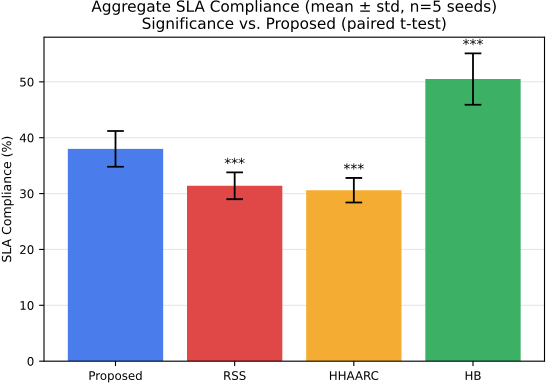  What do you see at coordinates (354, 375) in the screenshot?
I see `x-tick-label: HHAARC` at bounding box center [354, 375].